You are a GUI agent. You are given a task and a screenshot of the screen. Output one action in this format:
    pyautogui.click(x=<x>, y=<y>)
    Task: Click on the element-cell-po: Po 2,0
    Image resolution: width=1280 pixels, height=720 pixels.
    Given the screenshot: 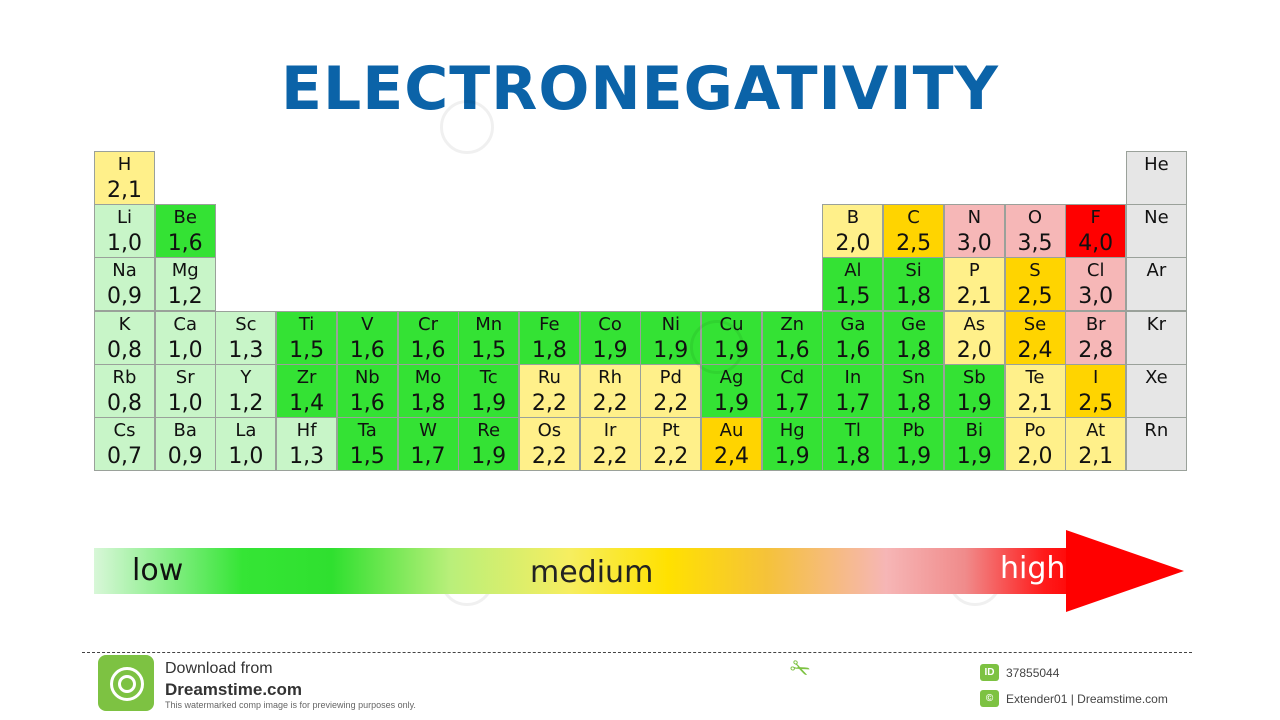 What is the action you would take?
    pyautogui.click(x=1035, y=444)
    